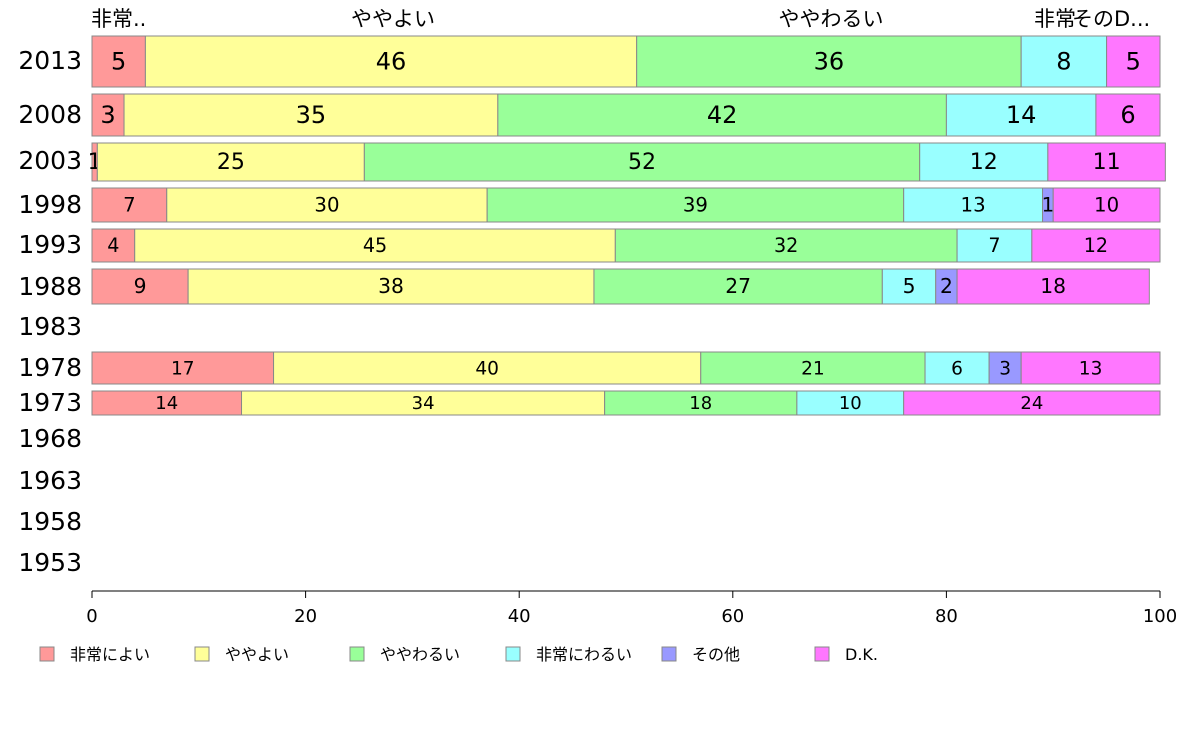  I want to click on bar-value-label: 25, so click(231, 162).